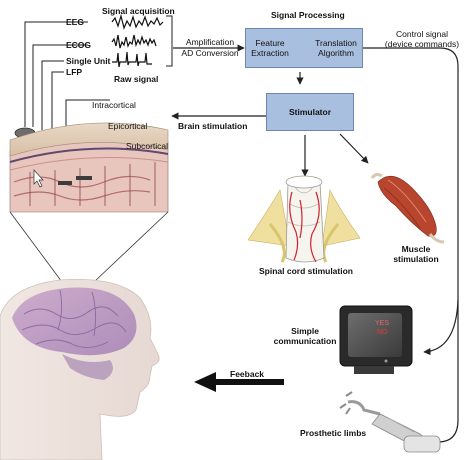  What do you see at coordinates (88, 61) in the screenshot?
I see `single-unit-label: Single Unit` at bounding box center [88, 61].